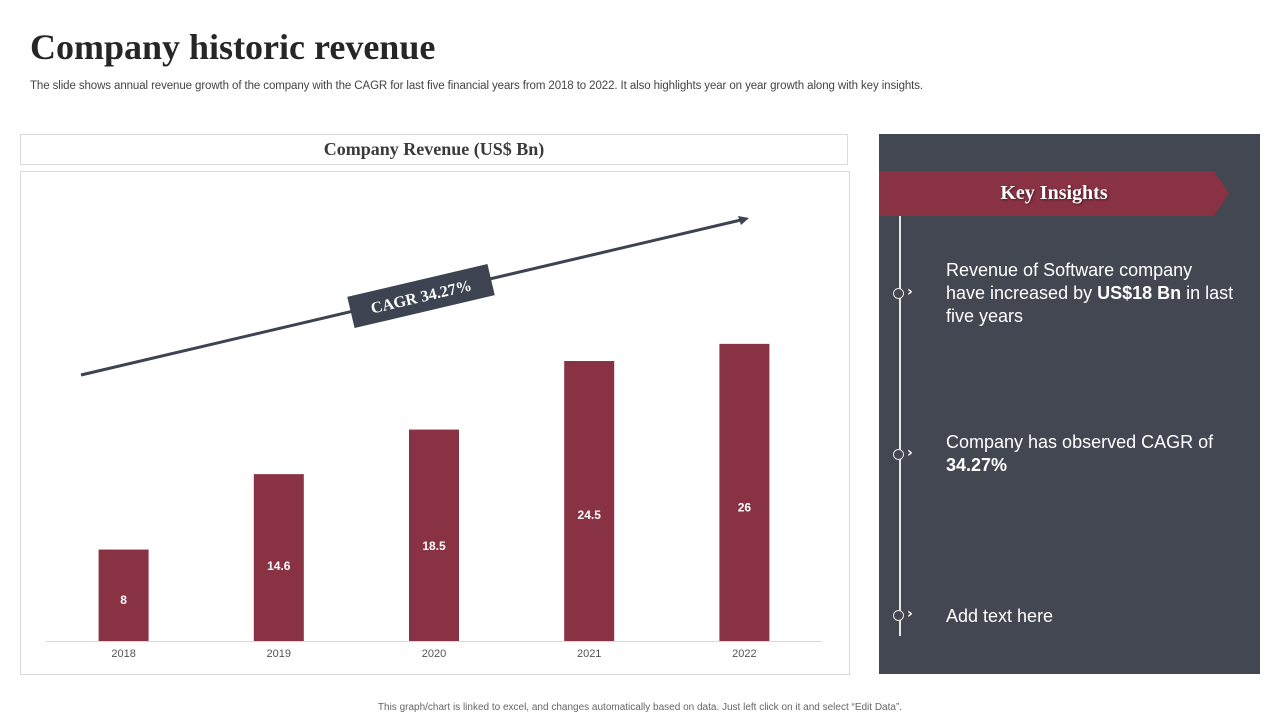 Image resolution: width=1280 pixels, height=720 pixels. What do you see at coordinates (590, 515) in the screenshot?
I see `data-label-2021: 24.5` at bounding box center [590, 515].